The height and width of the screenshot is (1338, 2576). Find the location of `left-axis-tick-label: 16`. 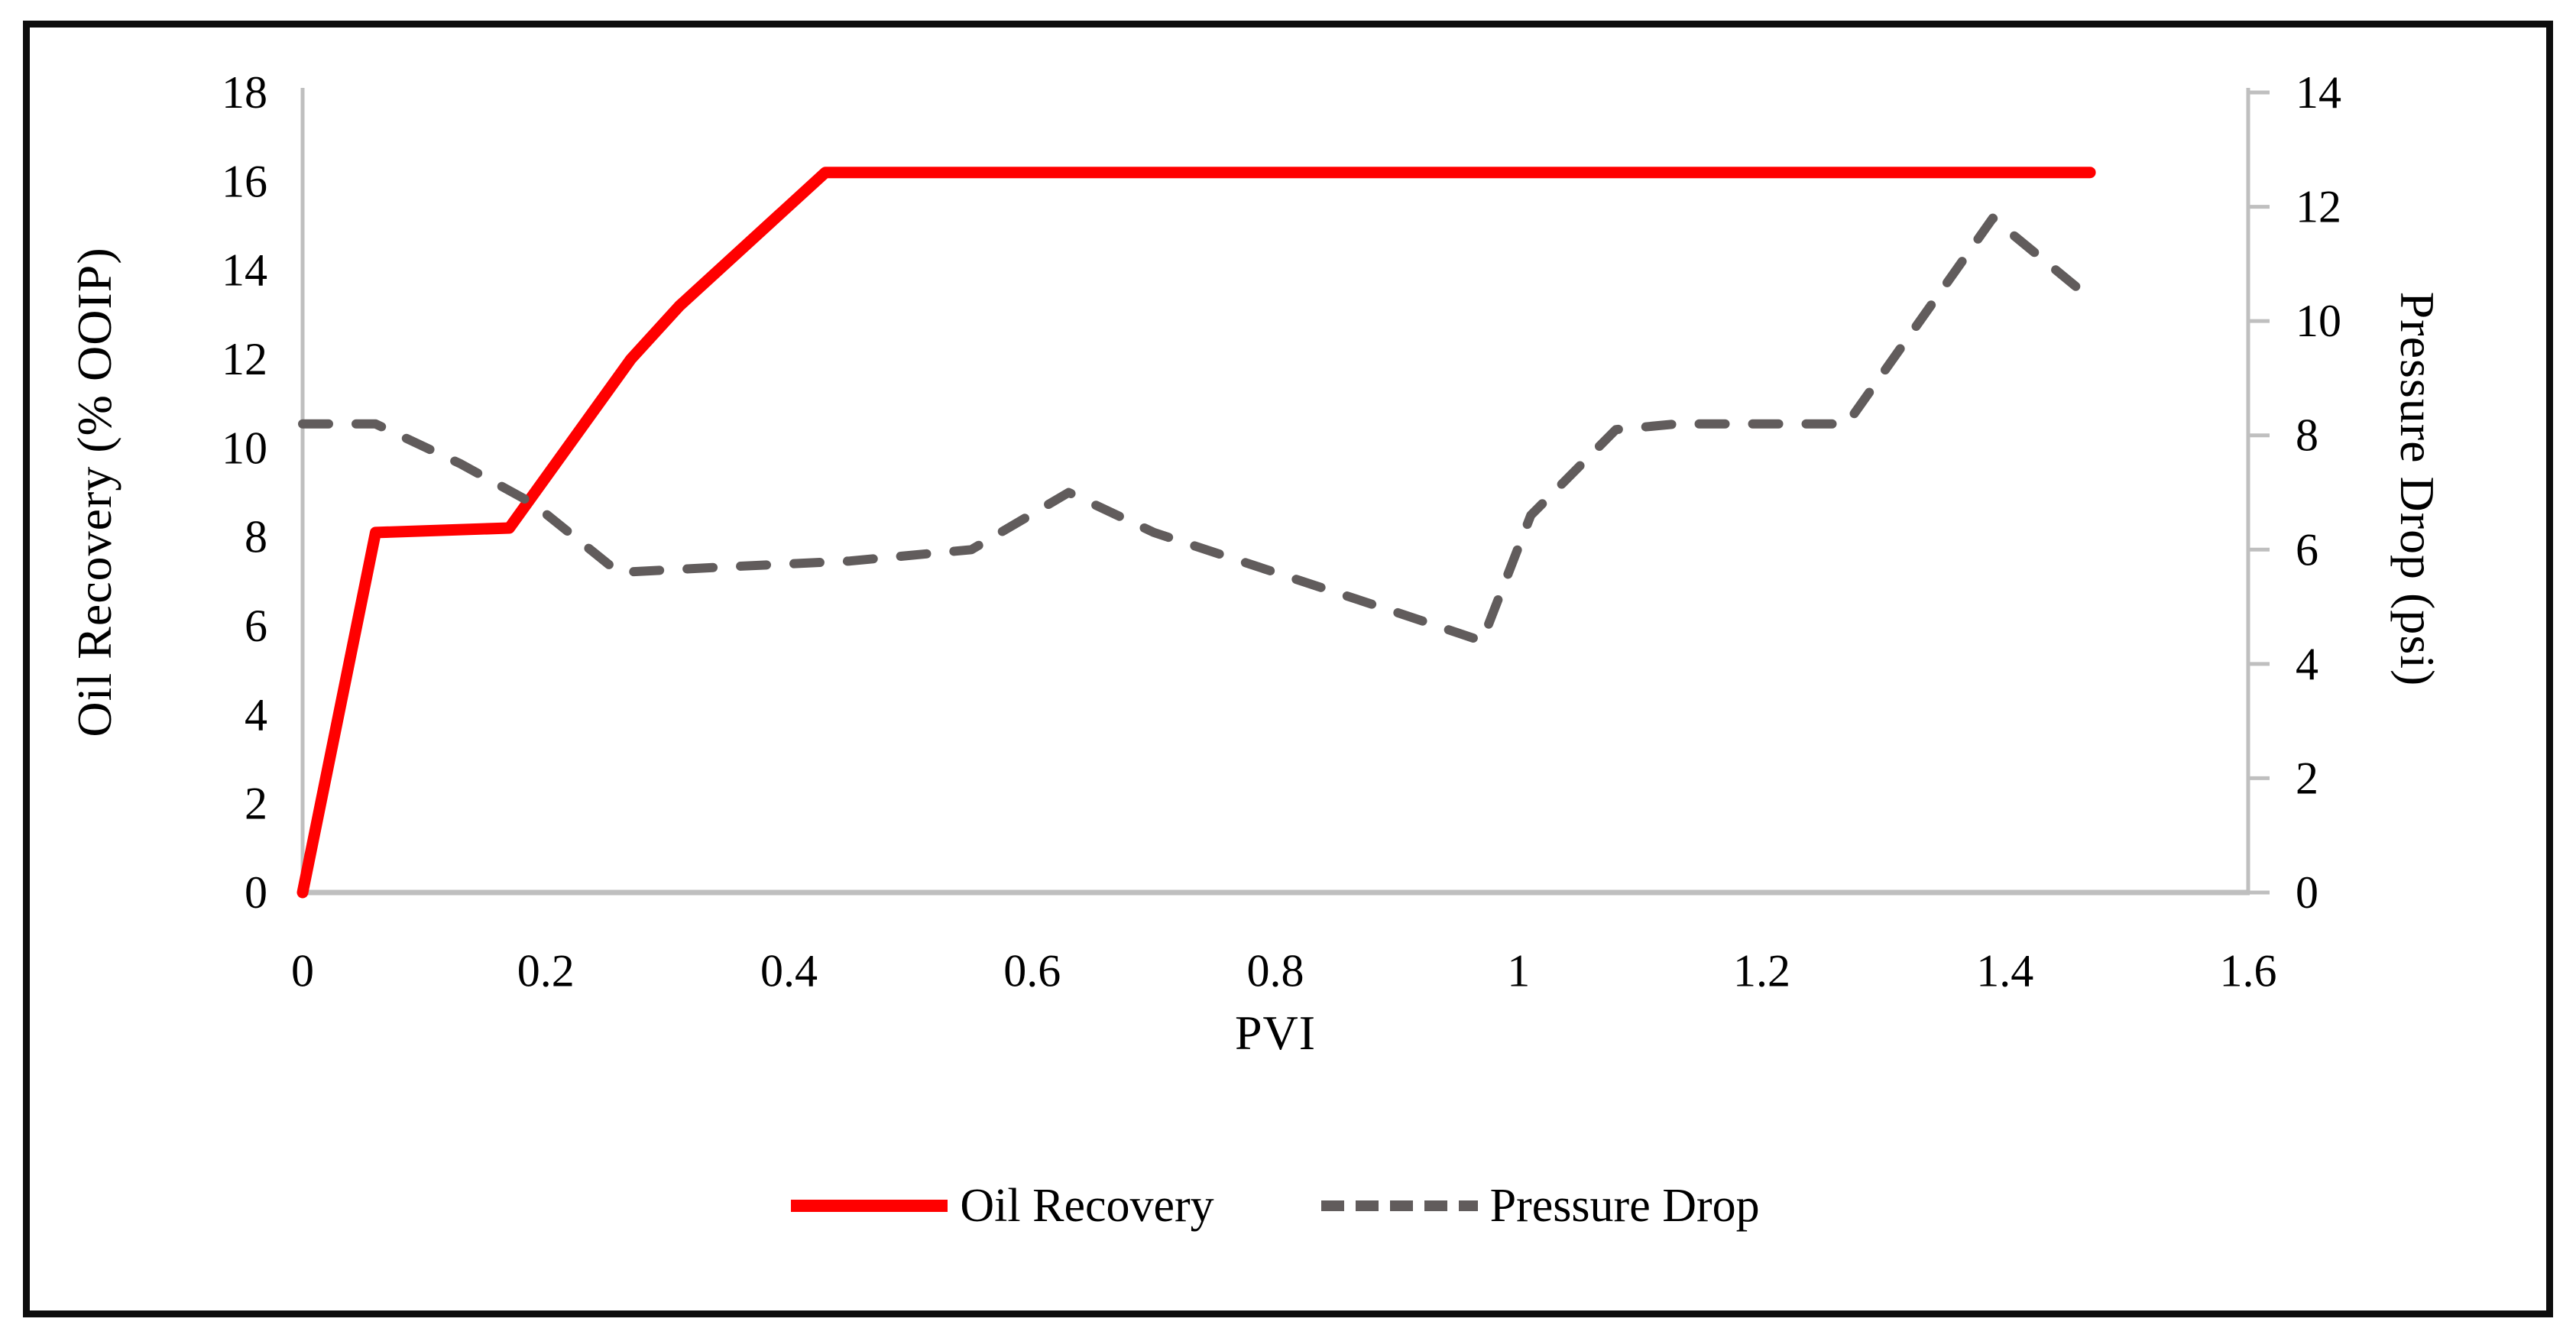

left-axis-tick-label: 16 is located at coordinates (244, 181).